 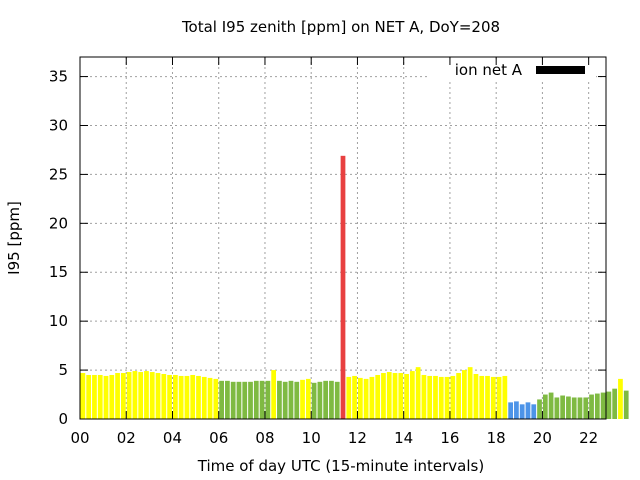 What do you see at coordinates (63, 419) in the screenshot?
I see `y-tick-label: 0` at bounding box center [63, 419].